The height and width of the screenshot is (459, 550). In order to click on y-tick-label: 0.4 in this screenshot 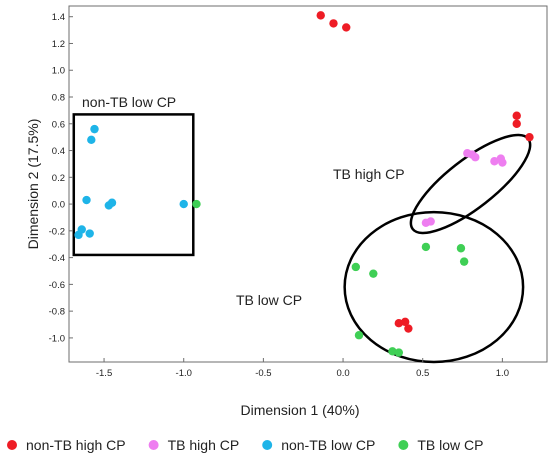, I will do `click(58, 151)`.